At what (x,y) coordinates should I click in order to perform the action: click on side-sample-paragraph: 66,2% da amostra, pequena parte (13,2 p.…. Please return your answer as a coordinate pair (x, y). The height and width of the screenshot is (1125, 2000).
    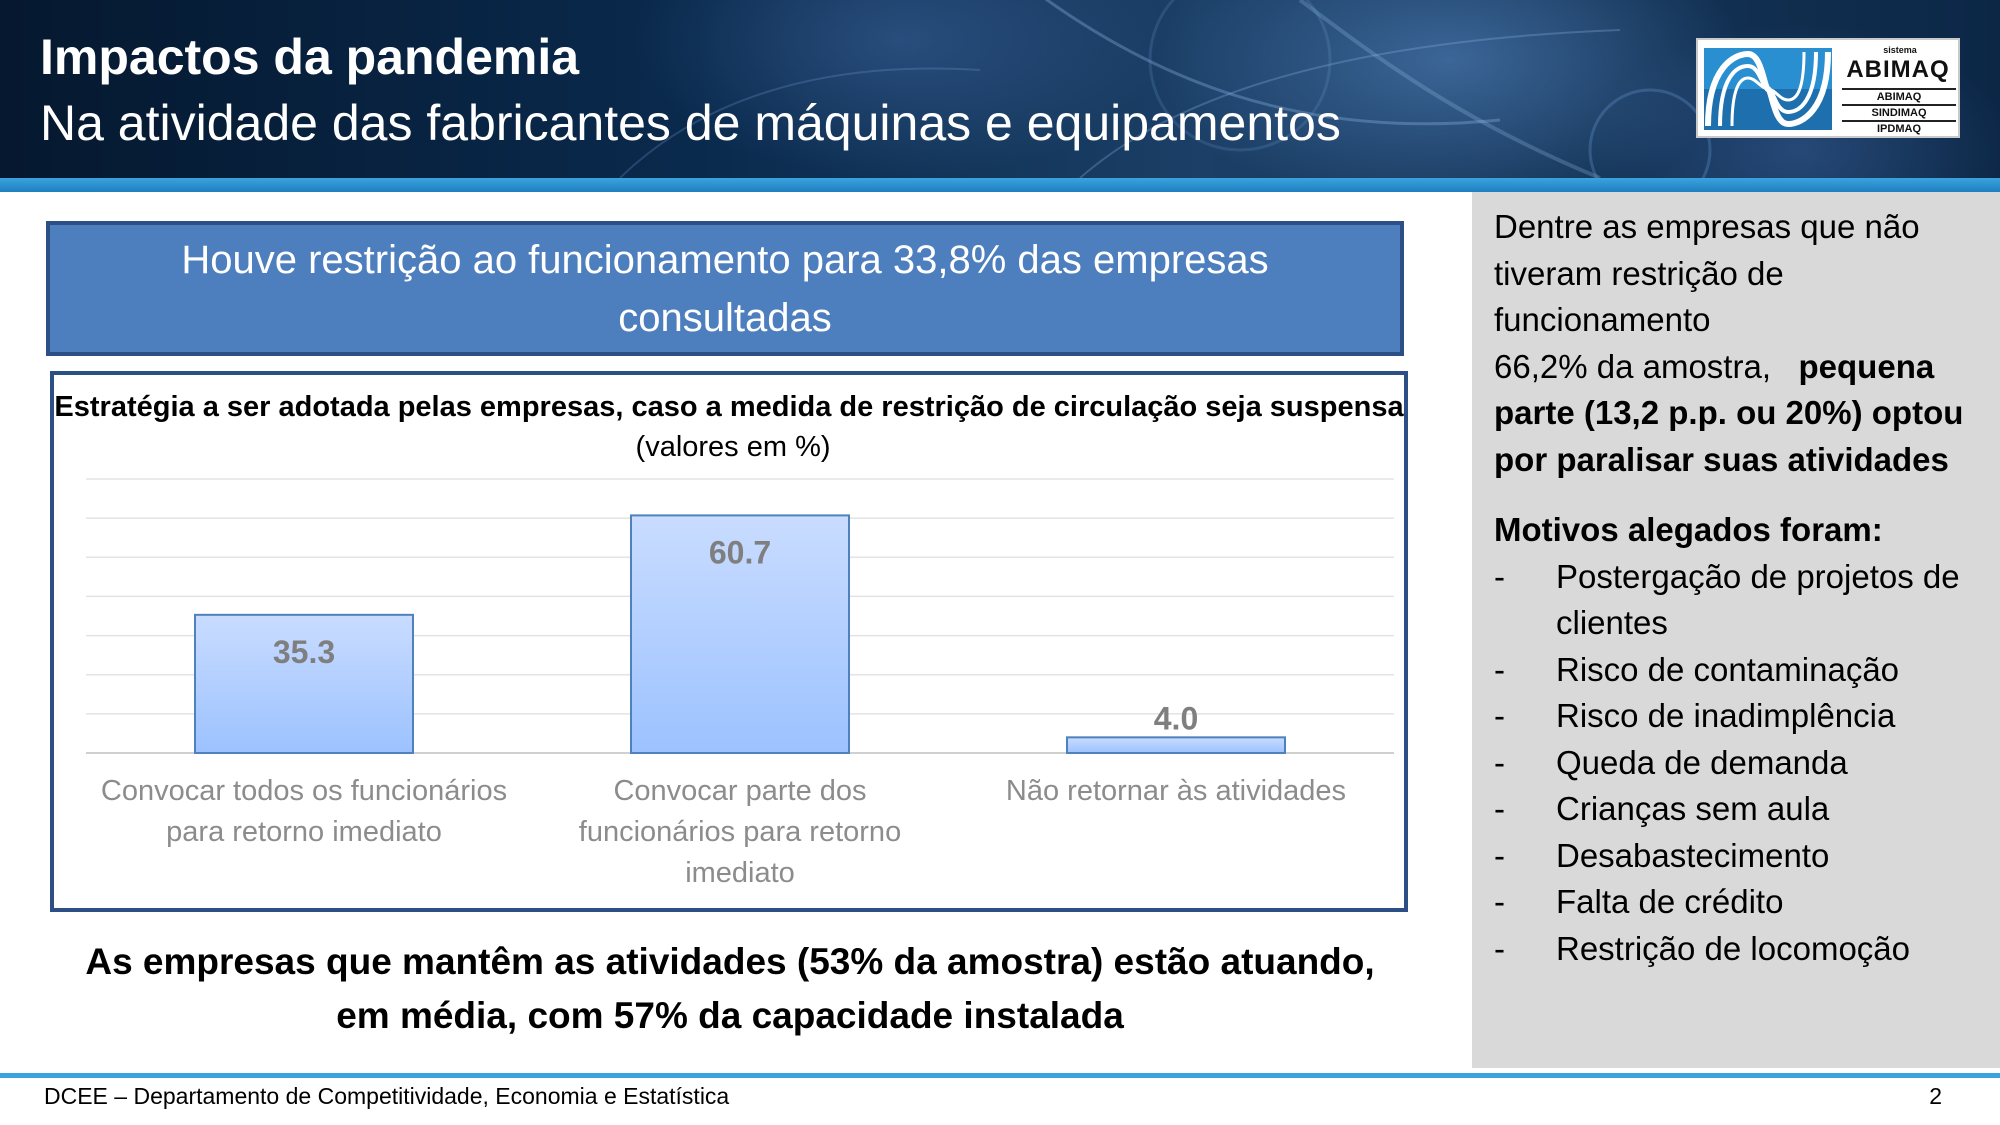
    Looking at the image, I should click on (1737, 414).